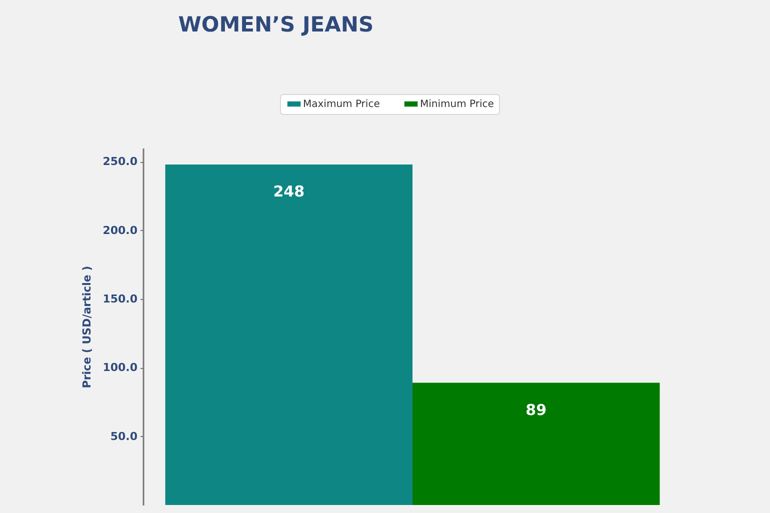 This screenshot has height=513, width=770. Describe the element at coordinates (120, 367) in the screenshot. I see `y-tick-label: 100.0` at that location.